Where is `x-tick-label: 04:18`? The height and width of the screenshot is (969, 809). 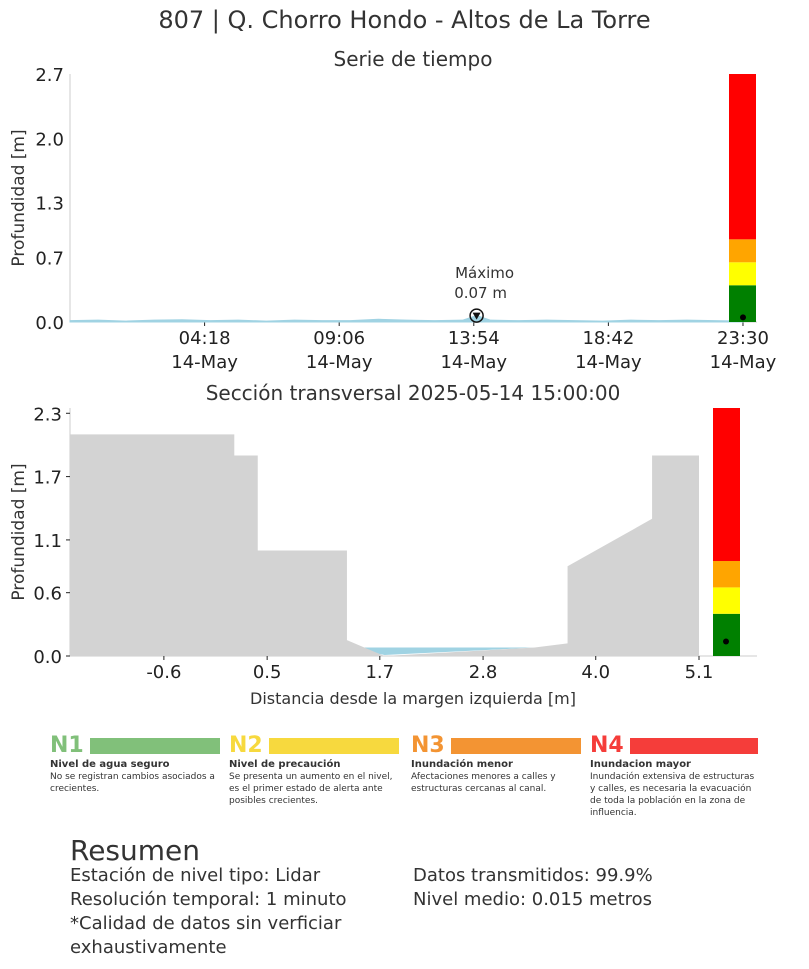 x-tick-label: 04:18 is located at coordinates (205, 338).